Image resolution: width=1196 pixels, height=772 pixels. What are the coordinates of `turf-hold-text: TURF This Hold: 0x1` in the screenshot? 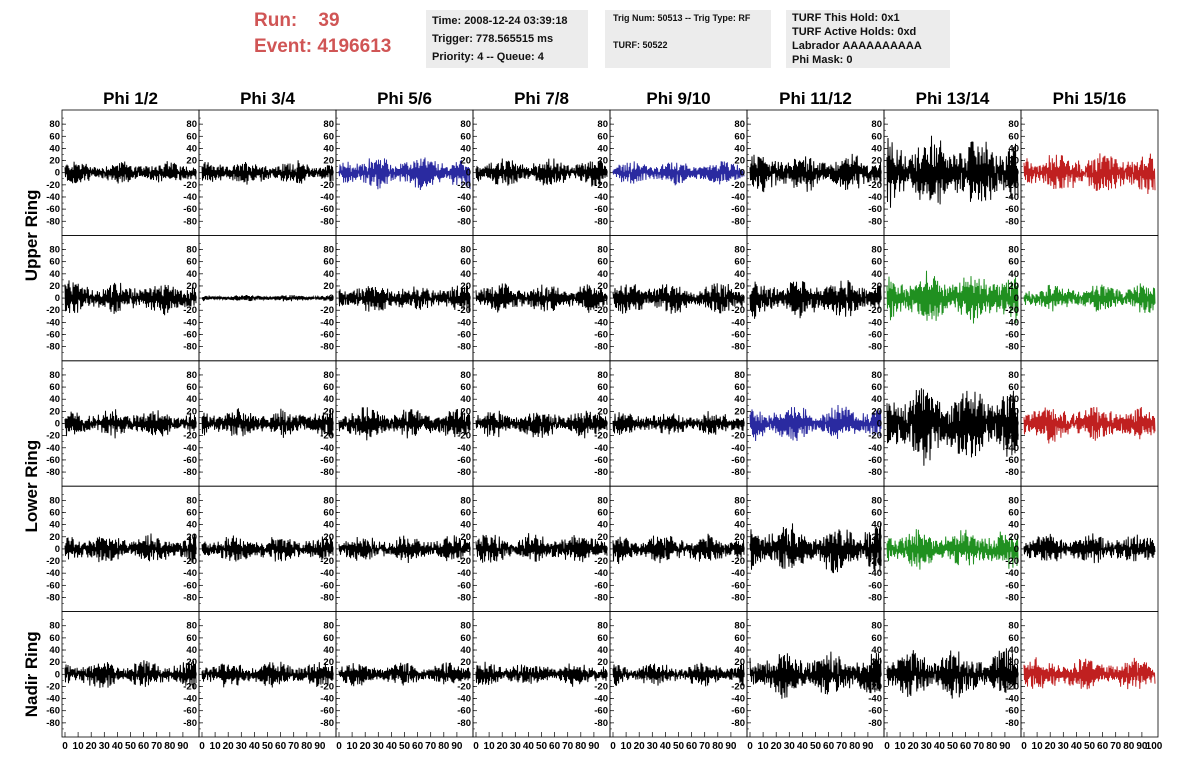 It's located at (846, 18).